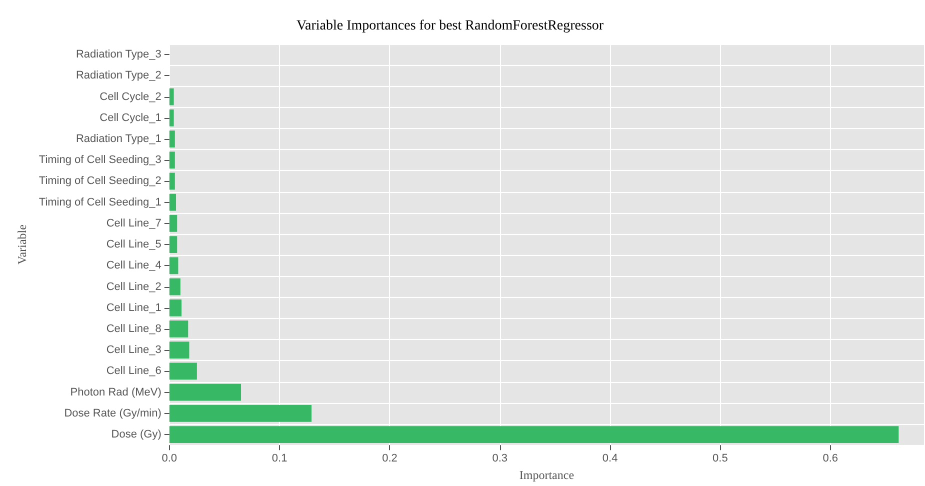 The image size is (925, 486). I want to click on y-tick-label: Cell Line_3, so click(134, 350).